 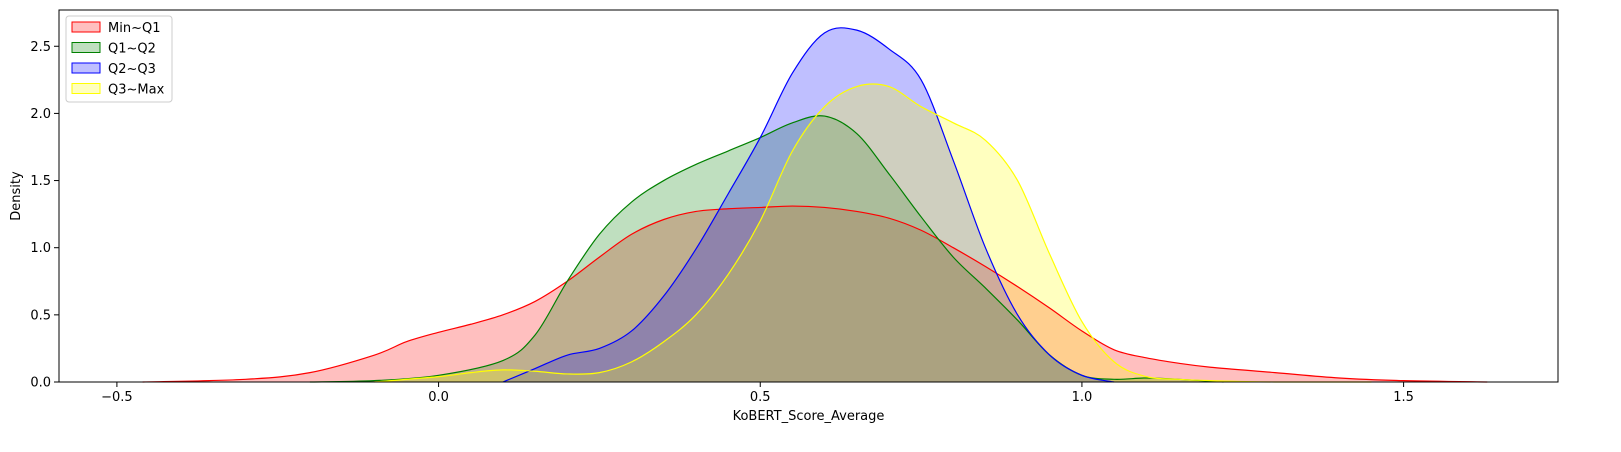 What do you see at coordinates (438, 397) in the screenshot?
I see `x-tick-label: 0.0` at bounding box center [438, 397].